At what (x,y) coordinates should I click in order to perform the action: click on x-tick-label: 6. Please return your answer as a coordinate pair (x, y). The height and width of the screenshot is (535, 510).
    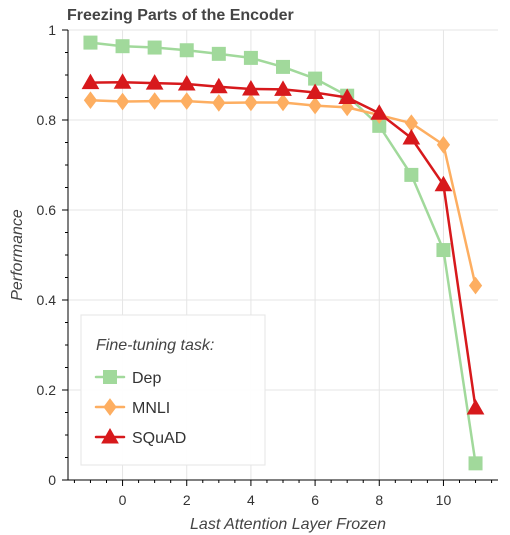
    Looking at the image, I should click on (315, 500).